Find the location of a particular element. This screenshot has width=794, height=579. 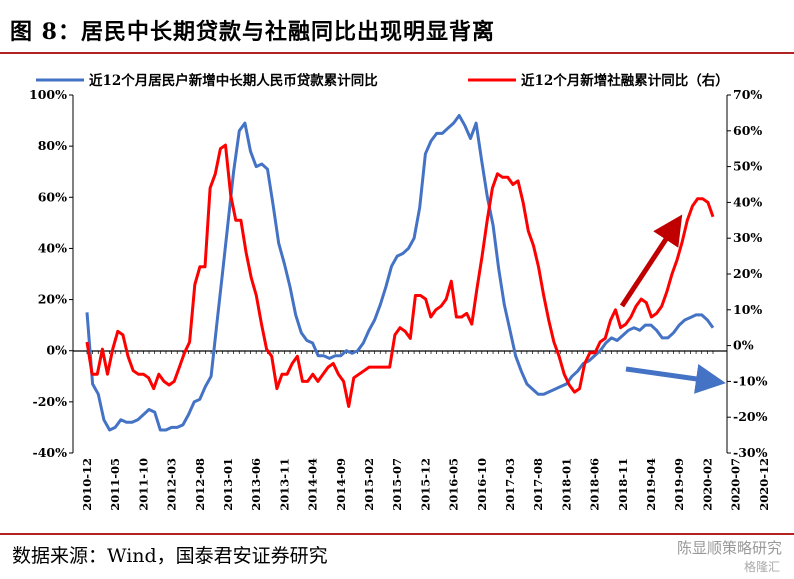

x-tick-label: 2011-10 is located at coordinates (143, 484).